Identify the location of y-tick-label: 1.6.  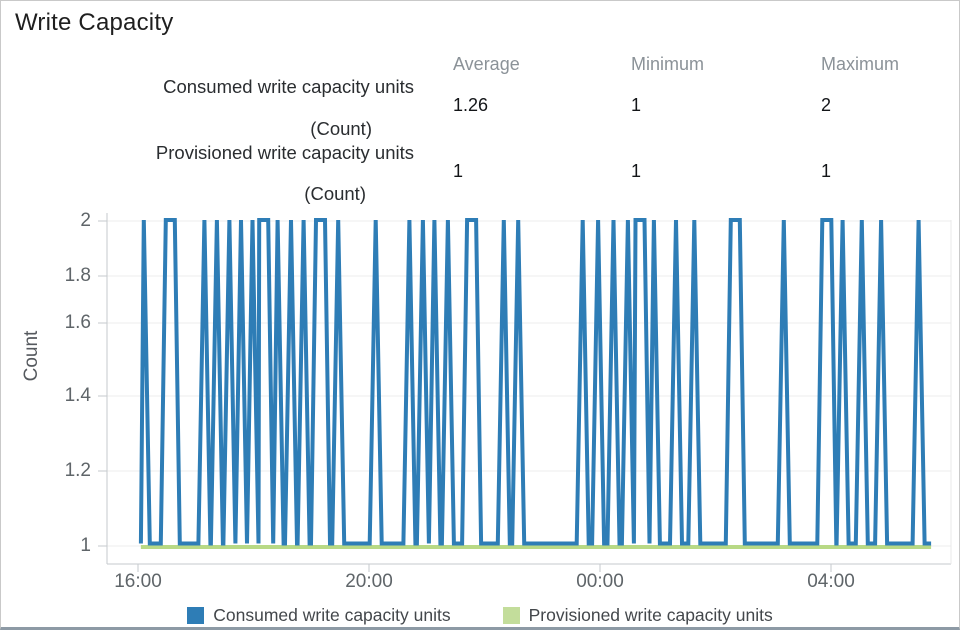
(77, 322).